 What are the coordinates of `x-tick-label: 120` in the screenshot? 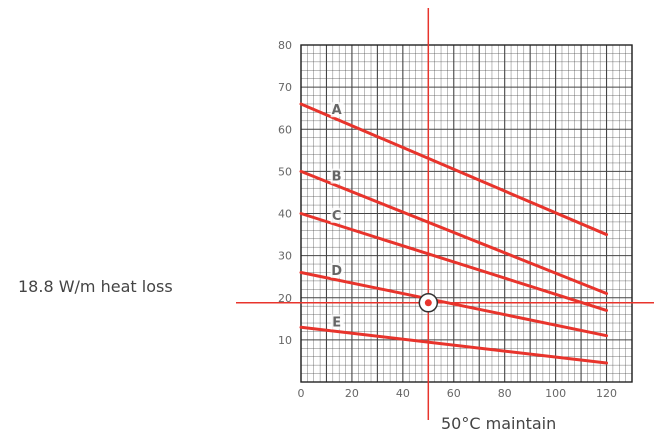 It's located at (606, 393).